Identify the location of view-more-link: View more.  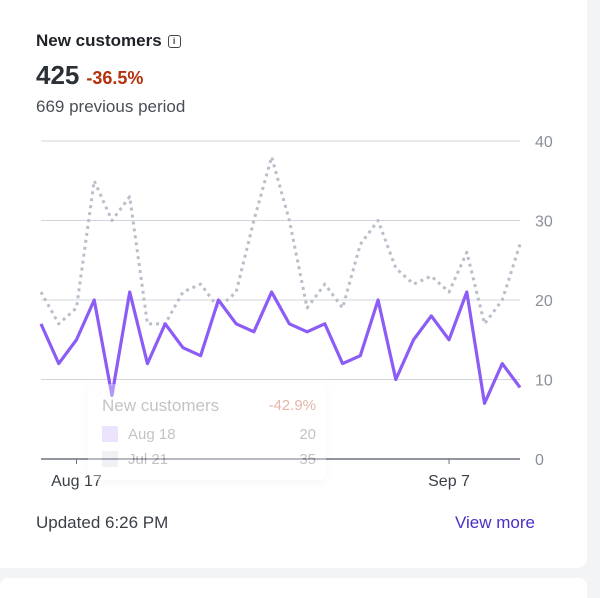
(495, 523).